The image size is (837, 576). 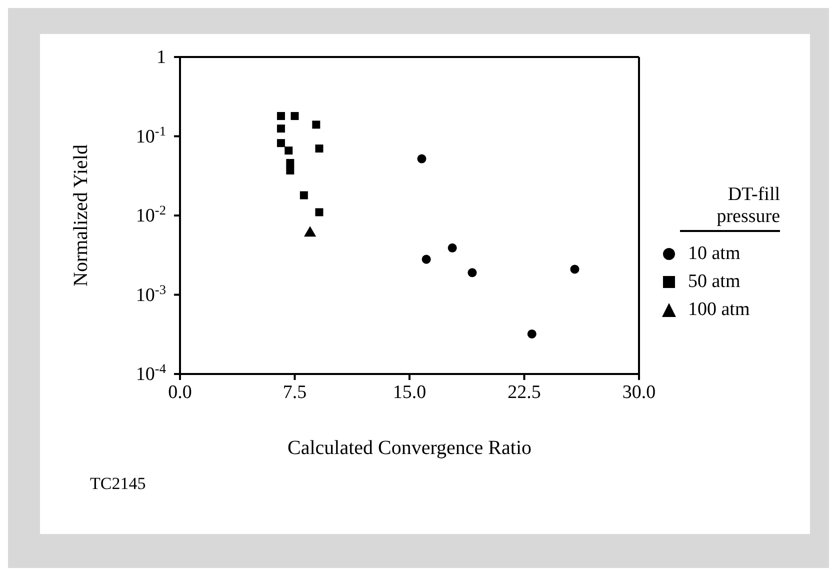 I want to click on legend-label: 50 atm, so click(x=714, y=282).